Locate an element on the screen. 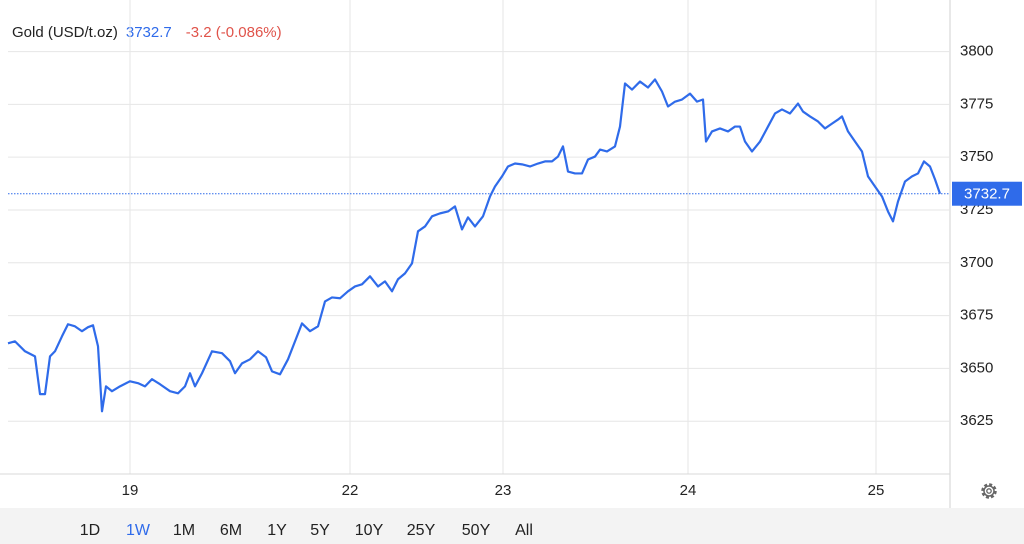 This screenshot has height=544, width=1024. y-tick-label: 3650 is located at coordinates (976, 367).